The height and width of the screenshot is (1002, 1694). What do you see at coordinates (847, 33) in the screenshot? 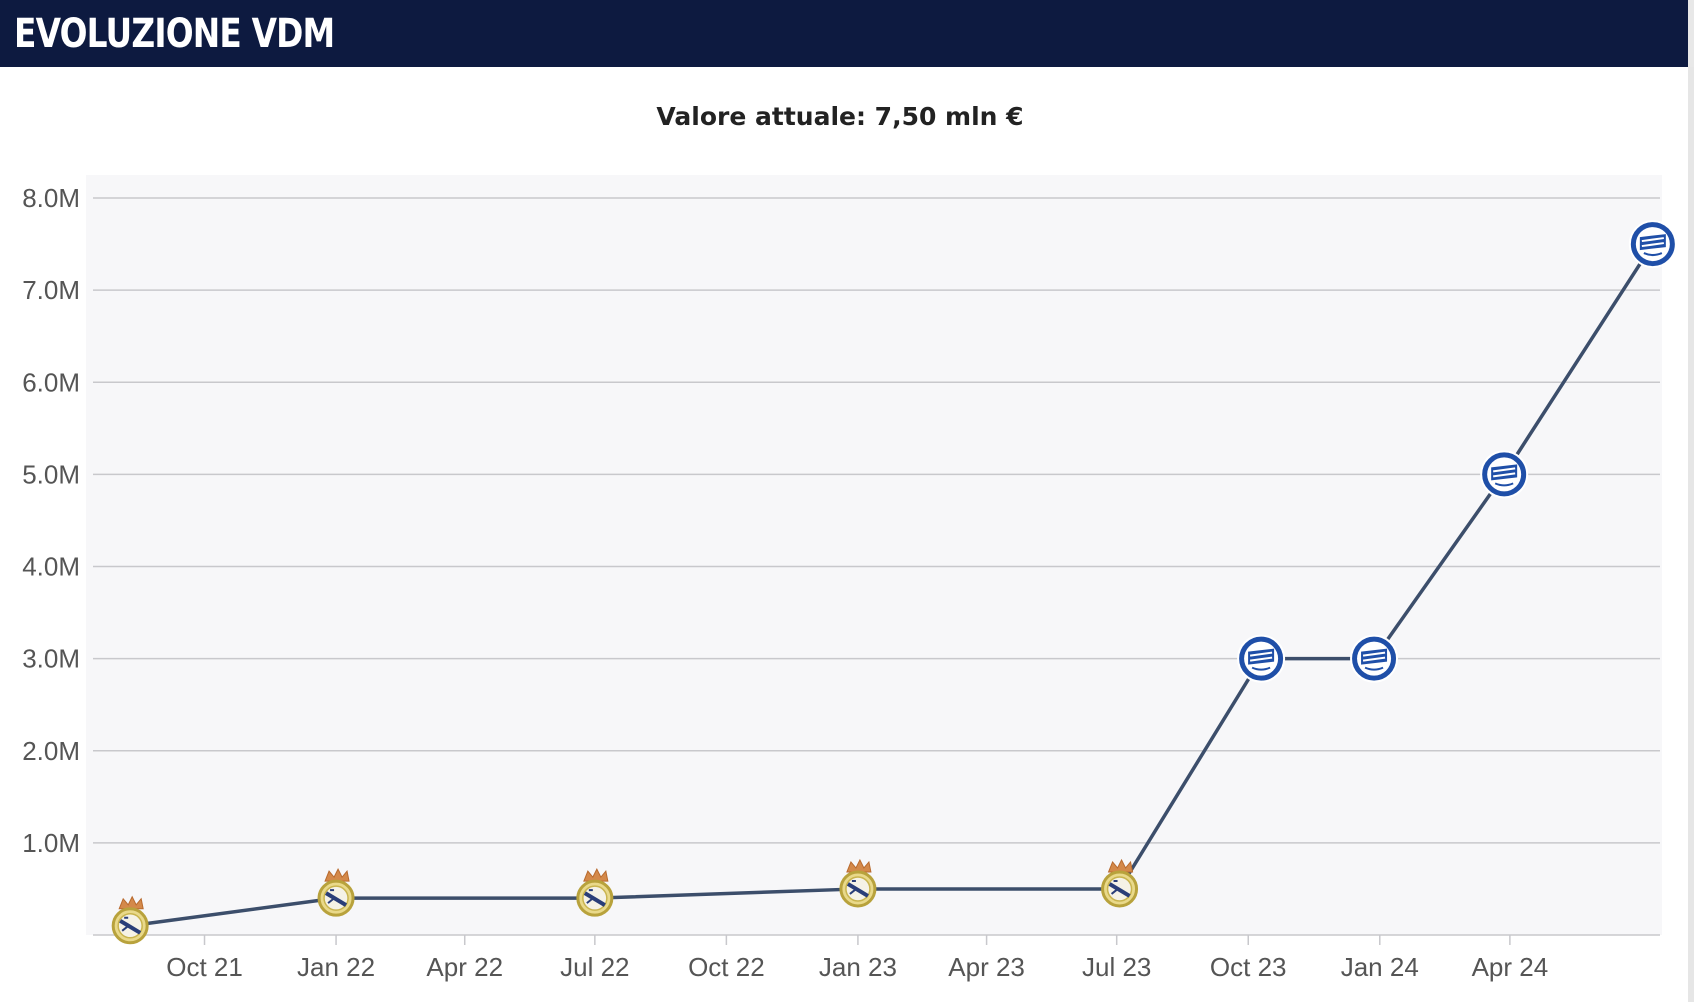
I see `section-header: EVOLUZIONE VDM` at bounding box center [847, 33].